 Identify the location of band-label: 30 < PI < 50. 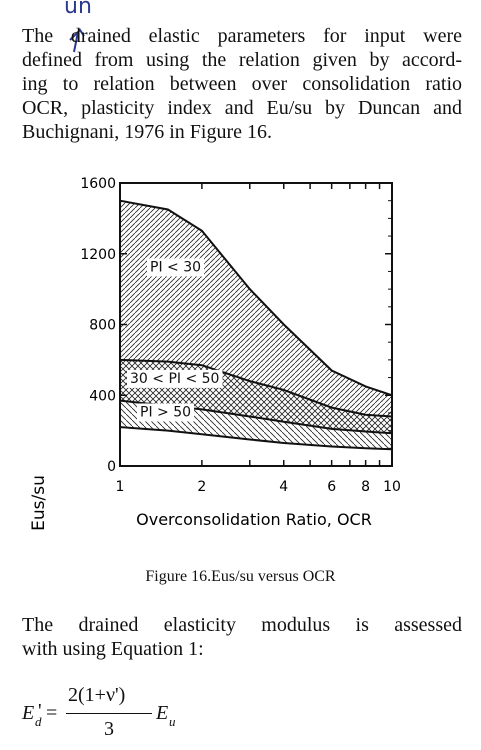
(175, 378).